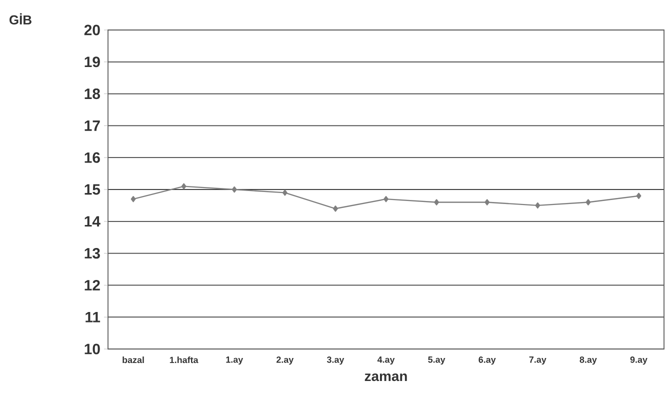  Describe the element at coordinates (92, 30) in the screenshot. I see `y-tick-label: 20` at that location.